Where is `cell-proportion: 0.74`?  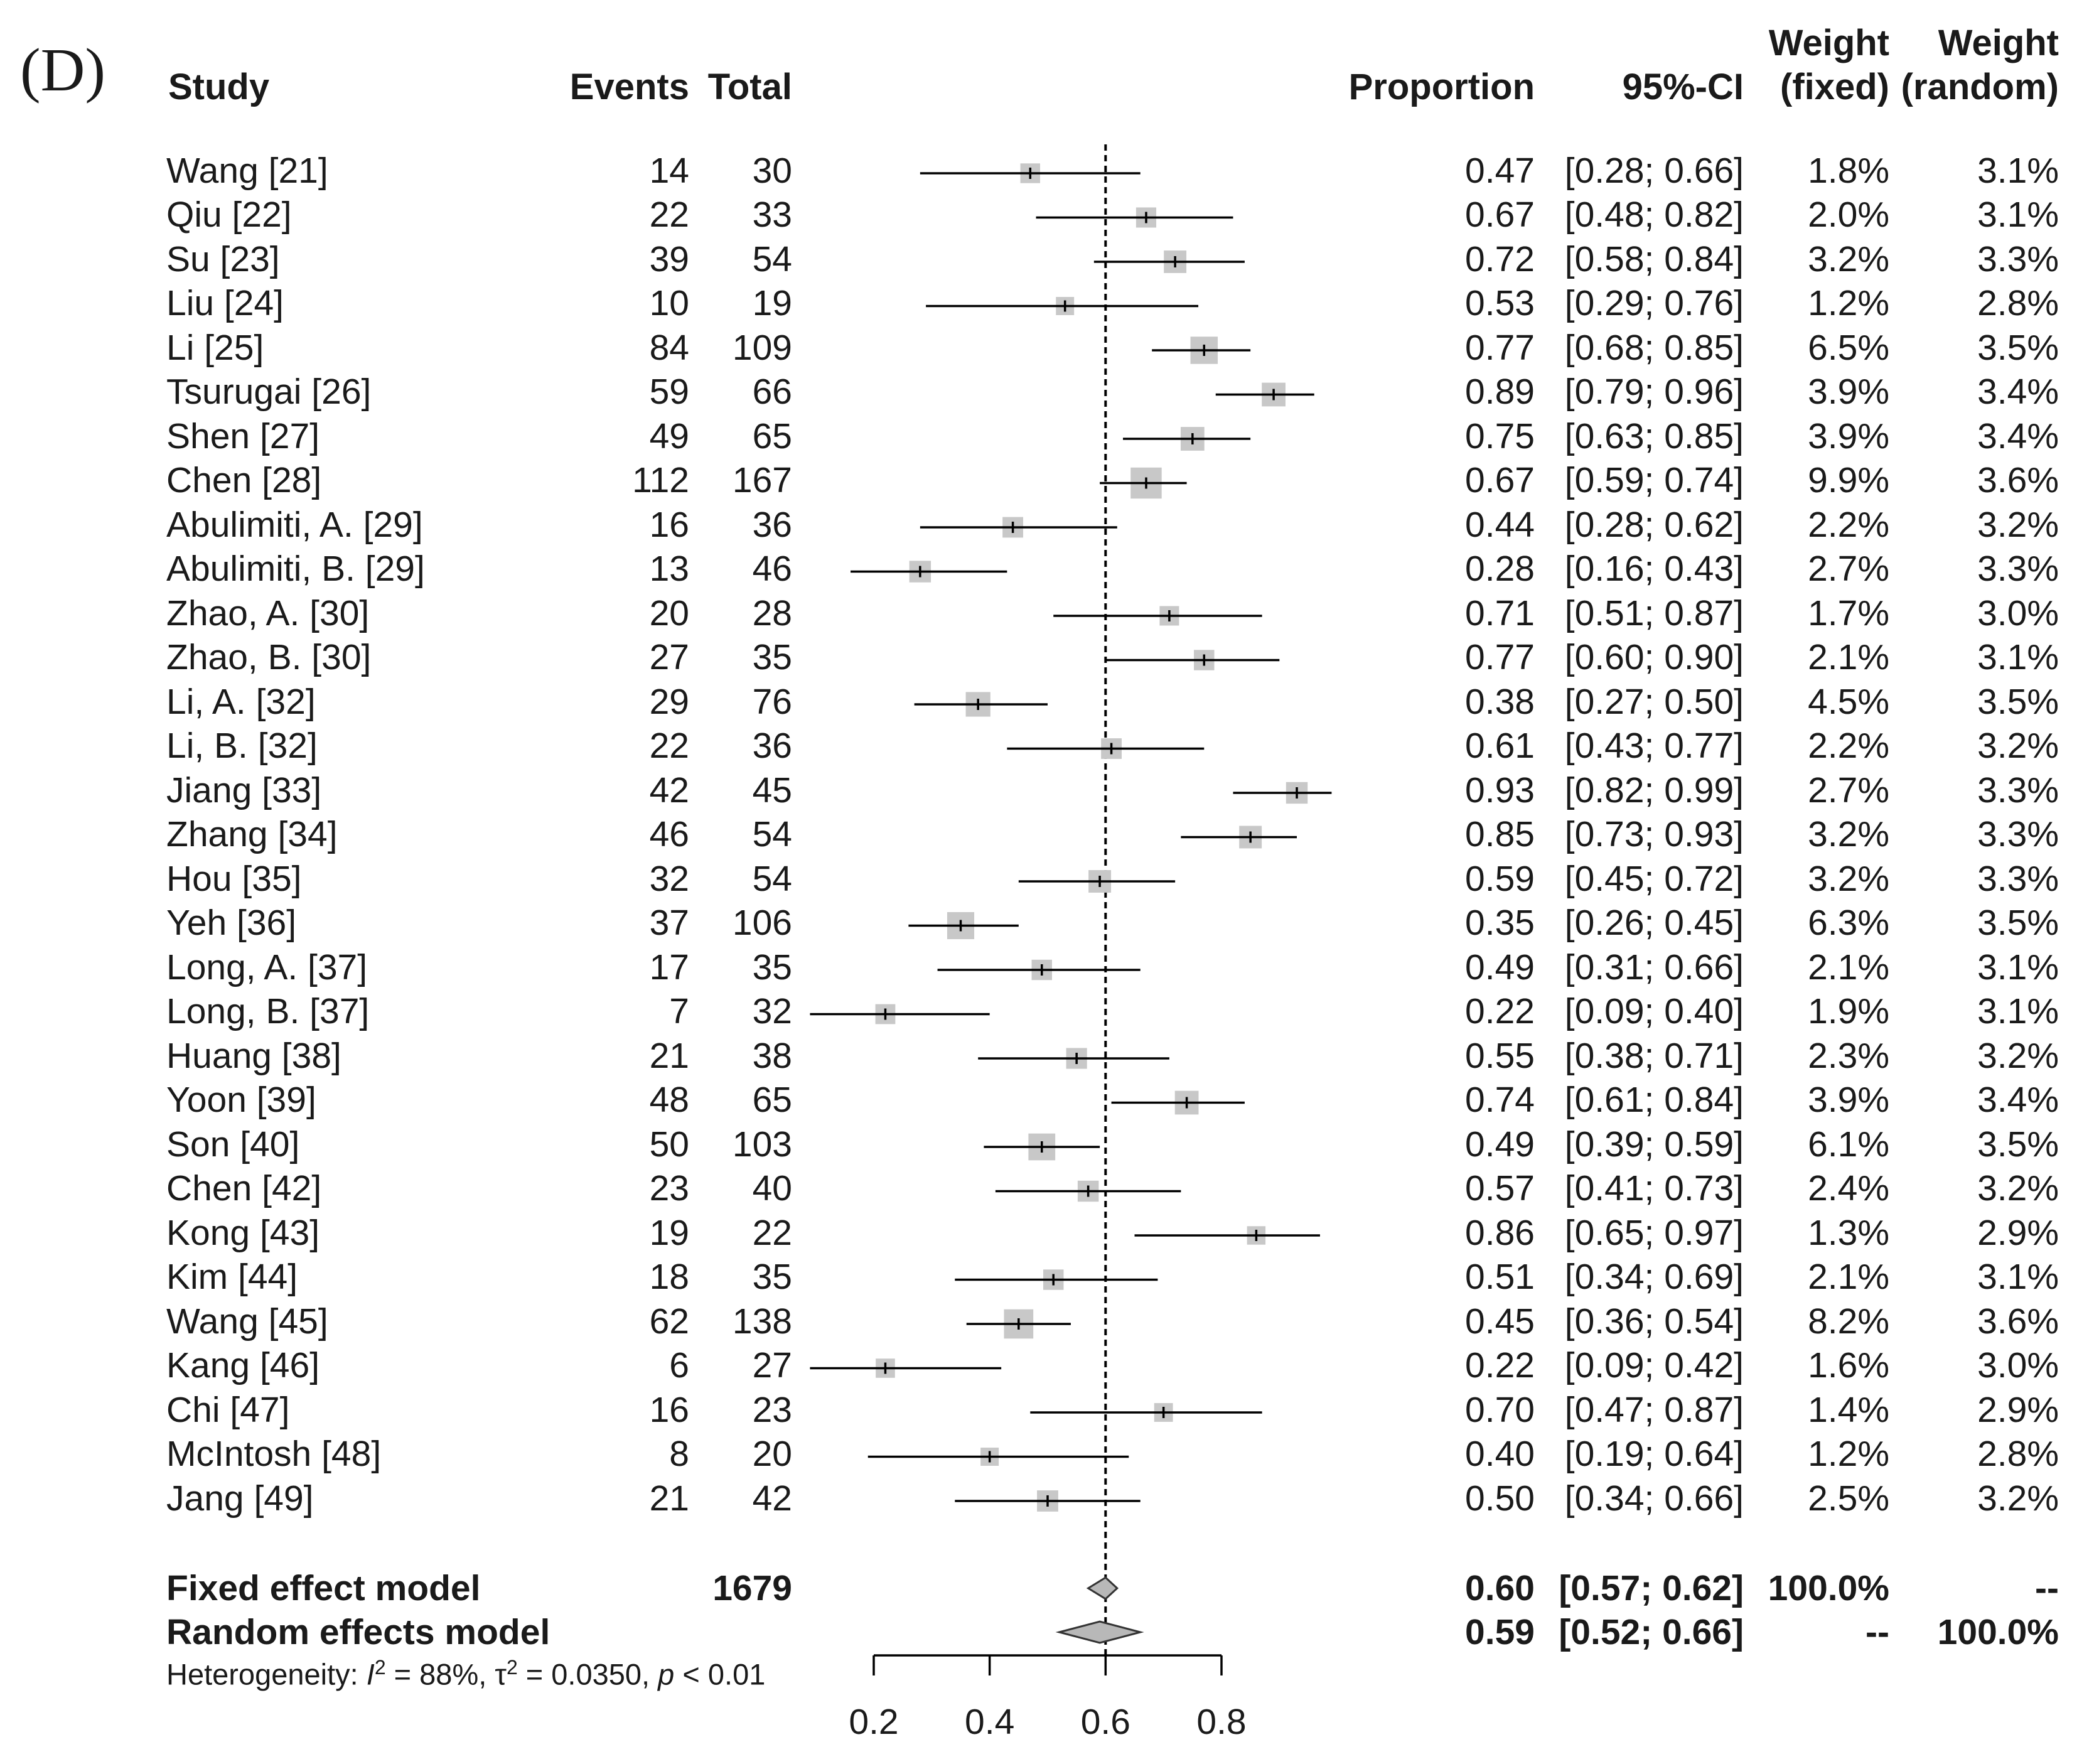
cell-proportion: 0.74 is located at coordinates (1500, 1100).